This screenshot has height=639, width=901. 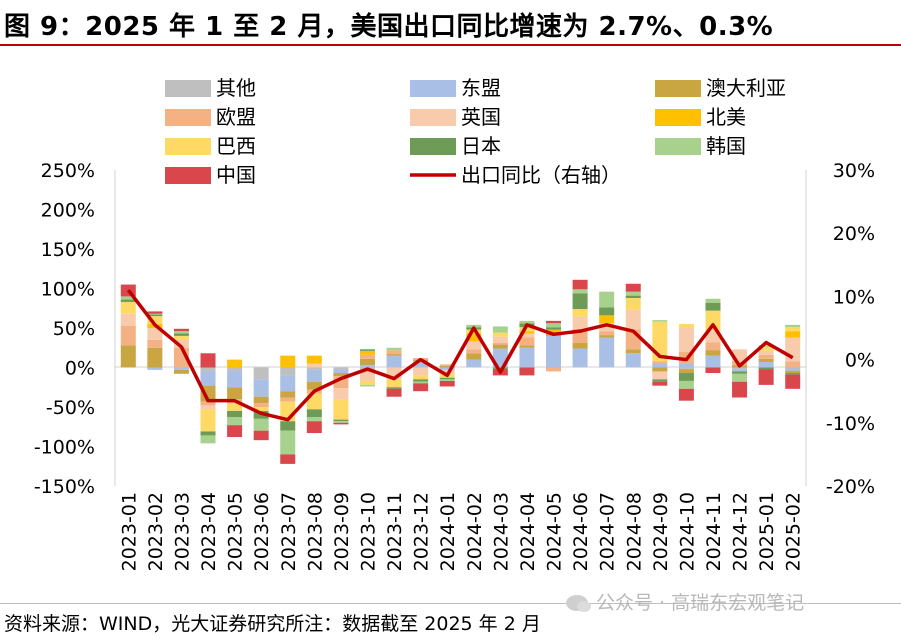 What do you see at coordinates (726, 146) in the screenshot?
I see `legend-label: 韩国` at bounding box center [726, 146].